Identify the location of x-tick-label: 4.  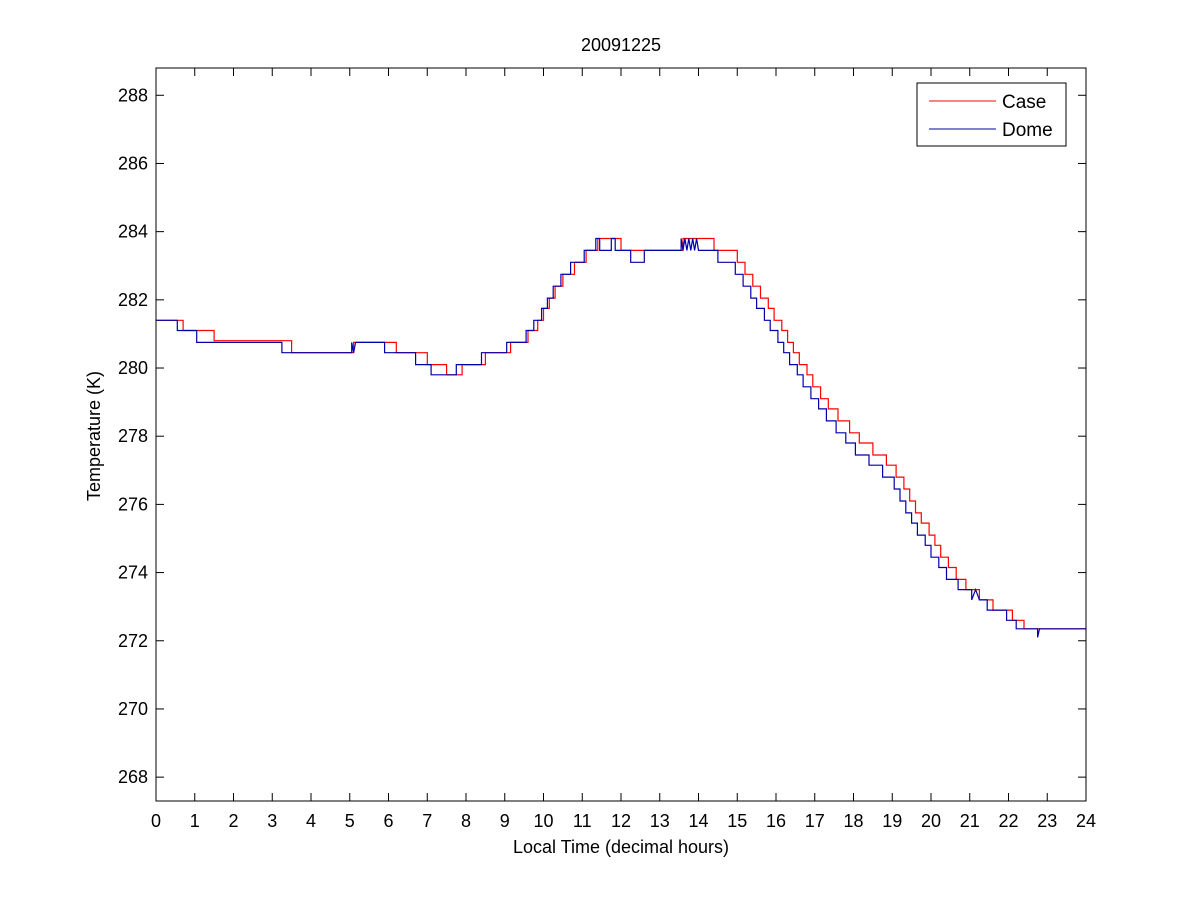
(311, 821).